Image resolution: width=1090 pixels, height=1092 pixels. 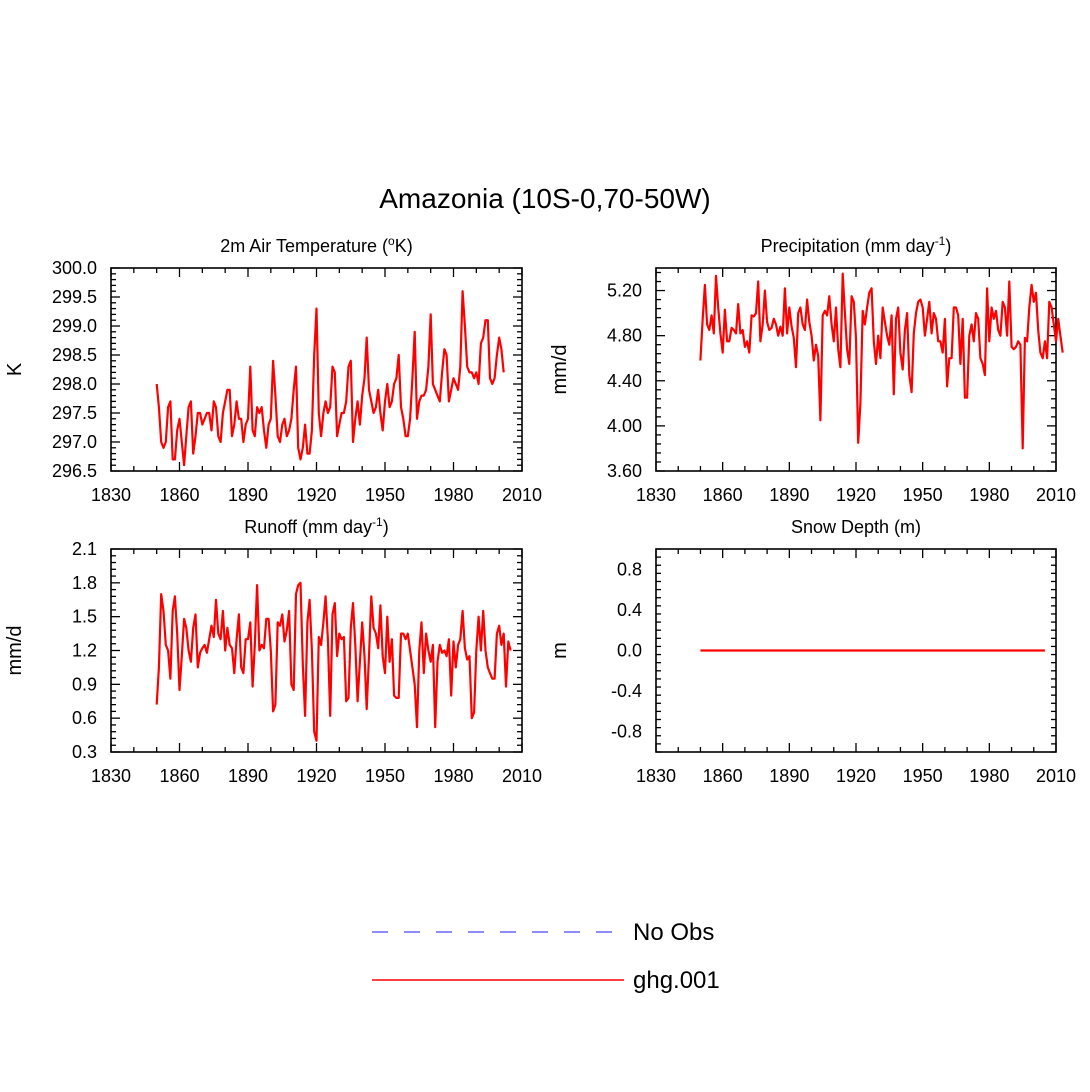 I want to click on legend: No Obs ghg.001, so click(x=546, y=956).